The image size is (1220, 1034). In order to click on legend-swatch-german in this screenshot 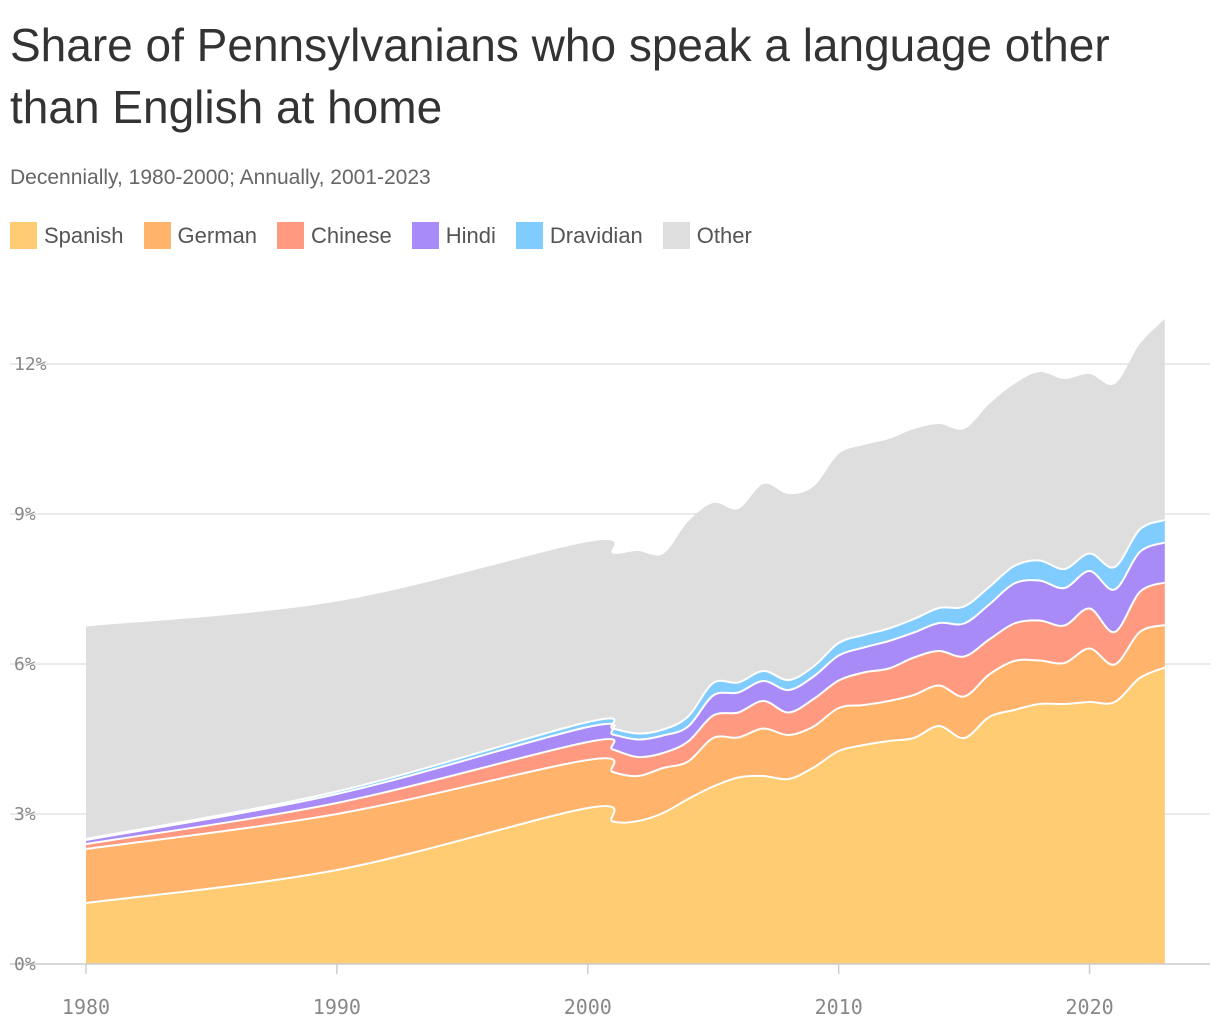, I will do `click(157, 235)`.